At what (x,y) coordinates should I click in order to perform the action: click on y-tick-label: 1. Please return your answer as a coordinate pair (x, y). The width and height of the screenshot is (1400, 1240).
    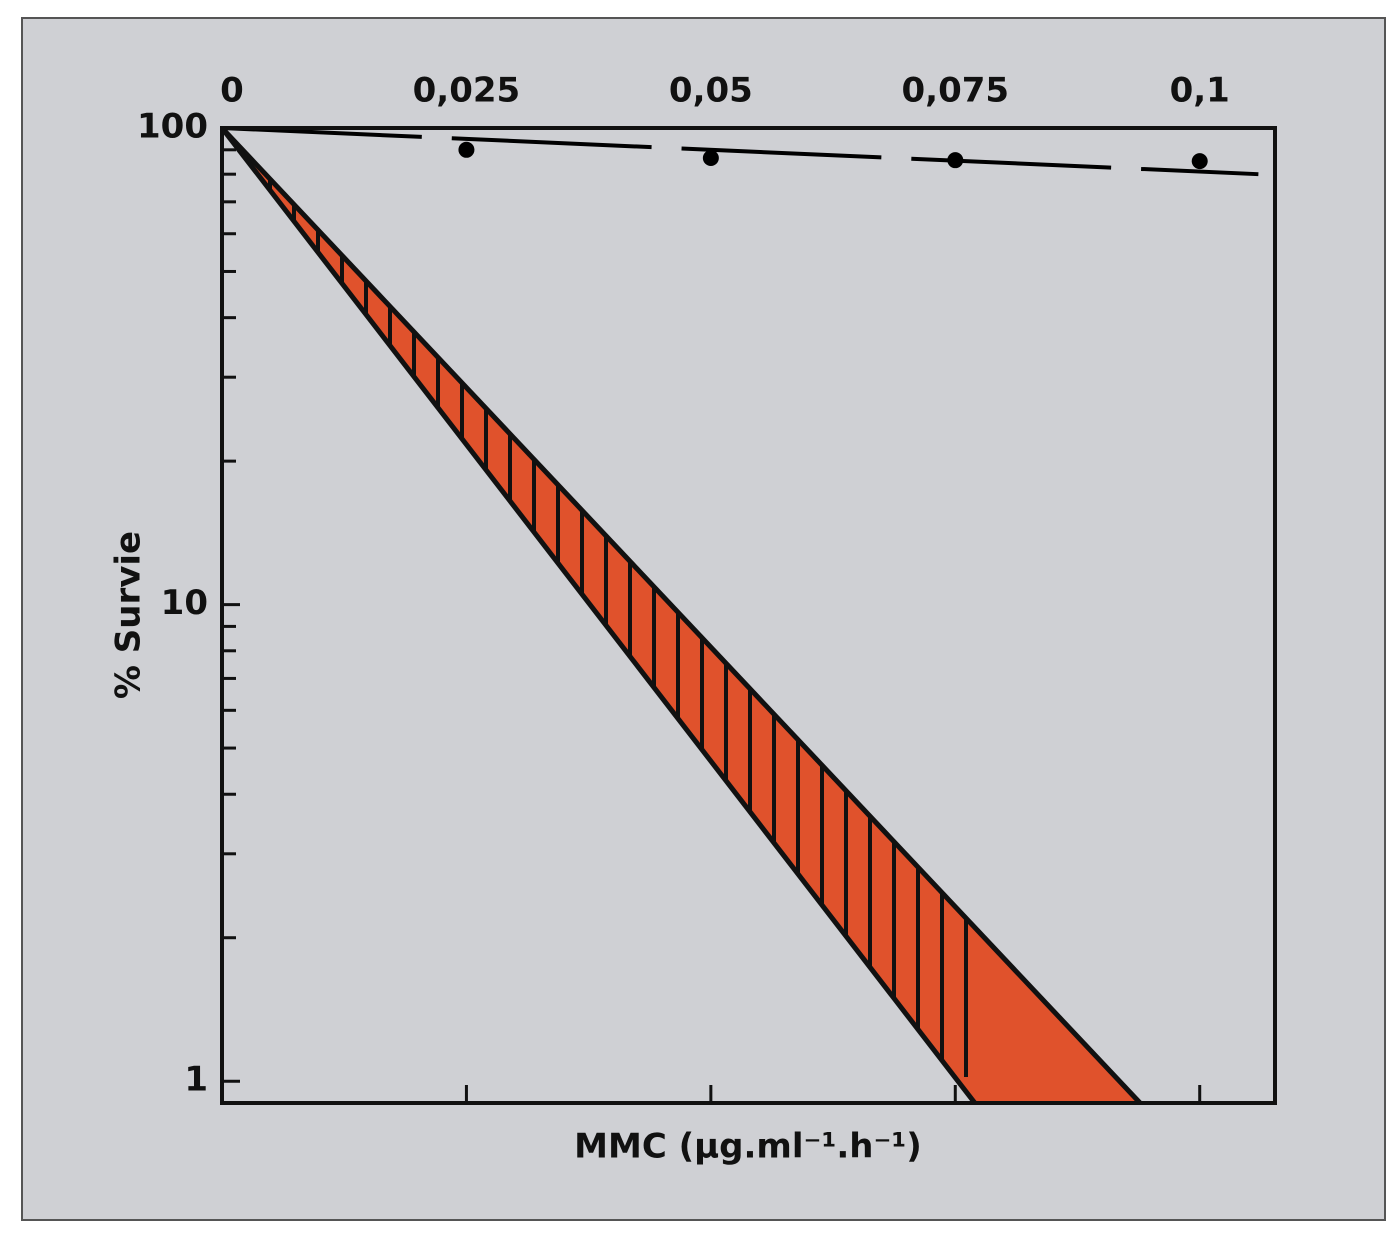
    Looking at the image, I should click on (196, 1080).